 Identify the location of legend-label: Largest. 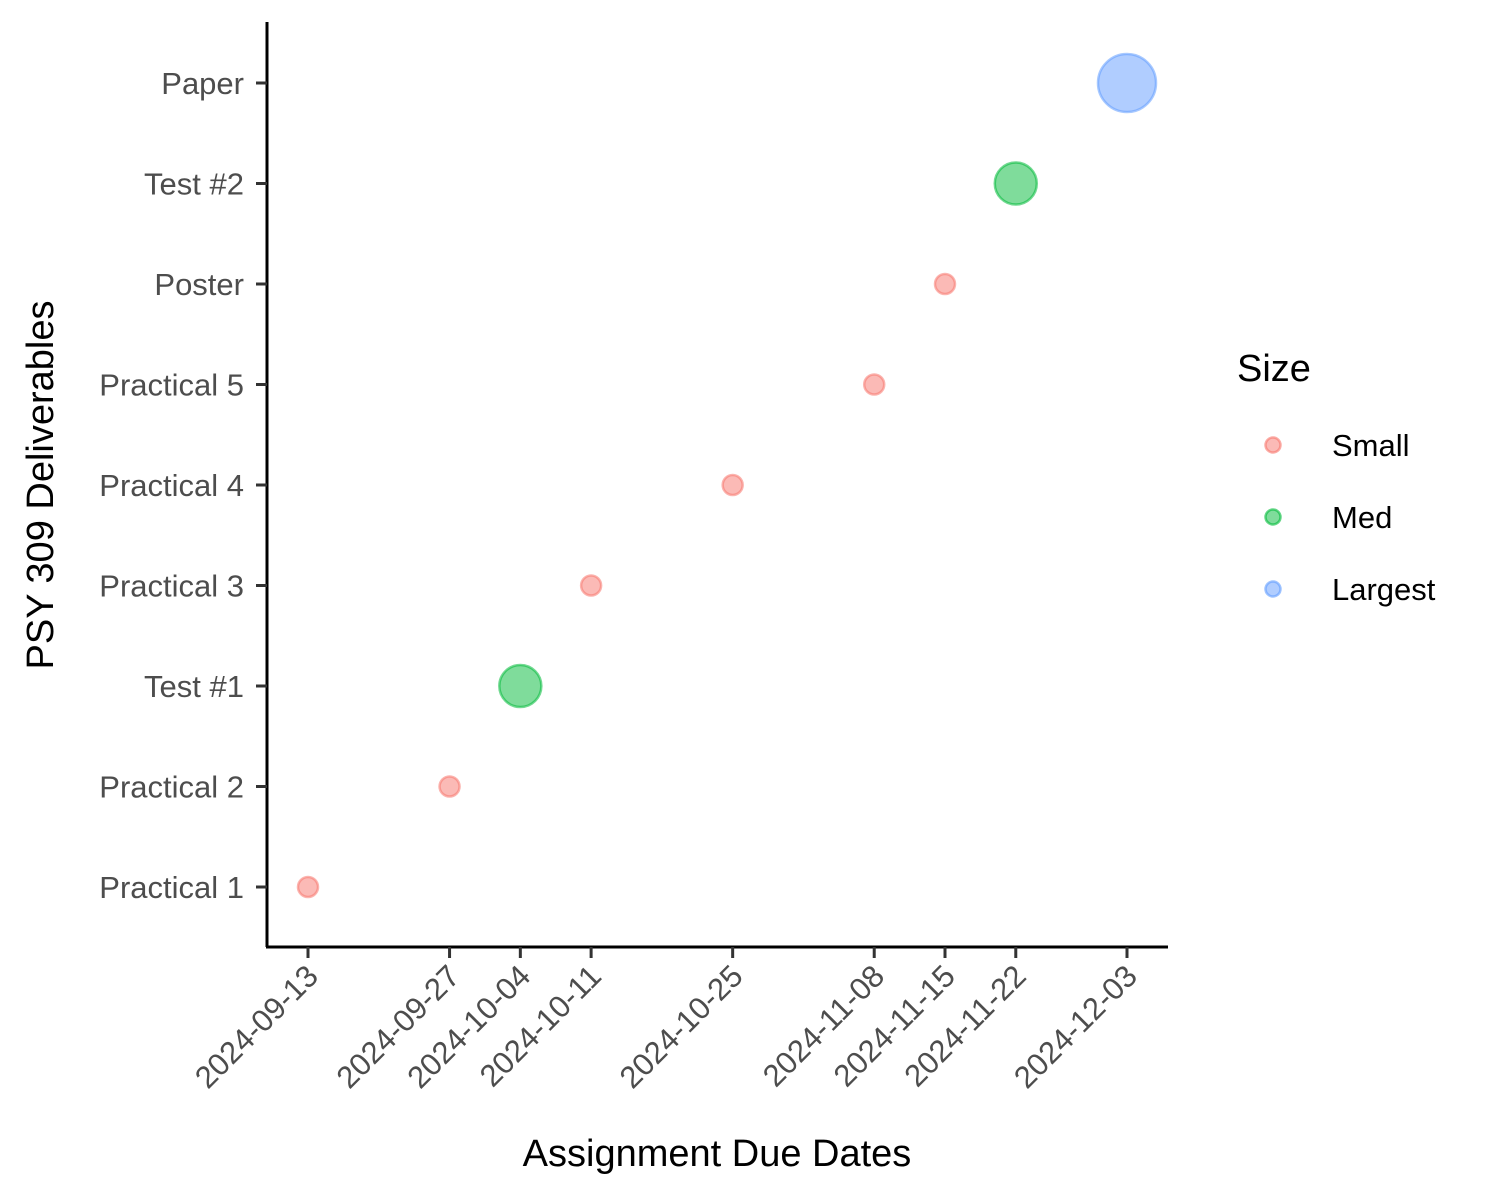
(1384, 589).